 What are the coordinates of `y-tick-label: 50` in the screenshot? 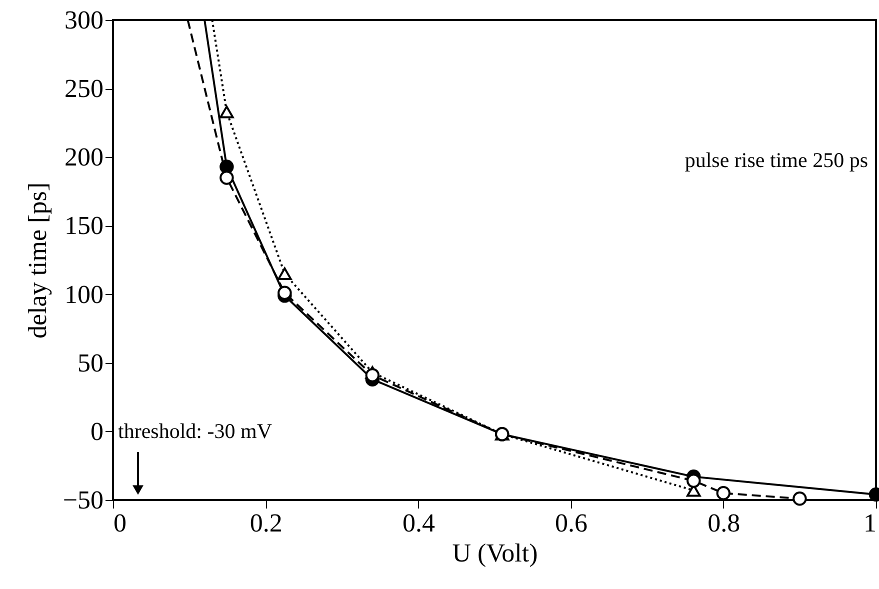 It's located at (91, 363).